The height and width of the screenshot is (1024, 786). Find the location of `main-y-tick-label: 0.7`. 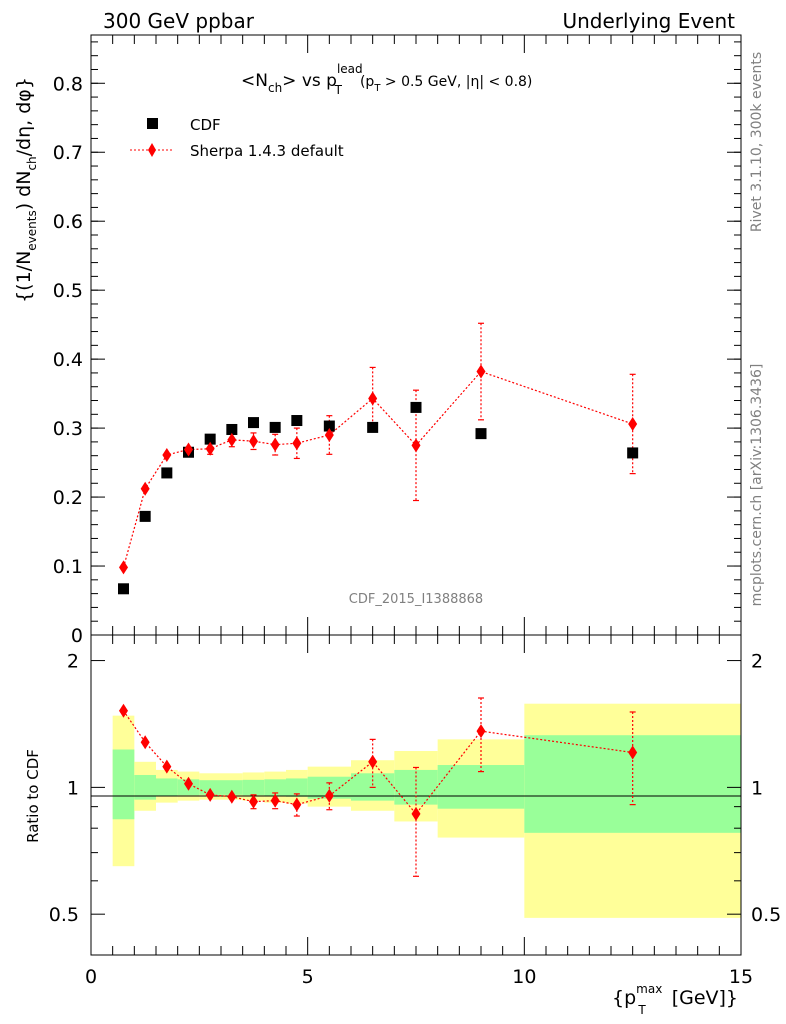

main-y-tick-label: 0.7 is located at coordinates (68, 153).